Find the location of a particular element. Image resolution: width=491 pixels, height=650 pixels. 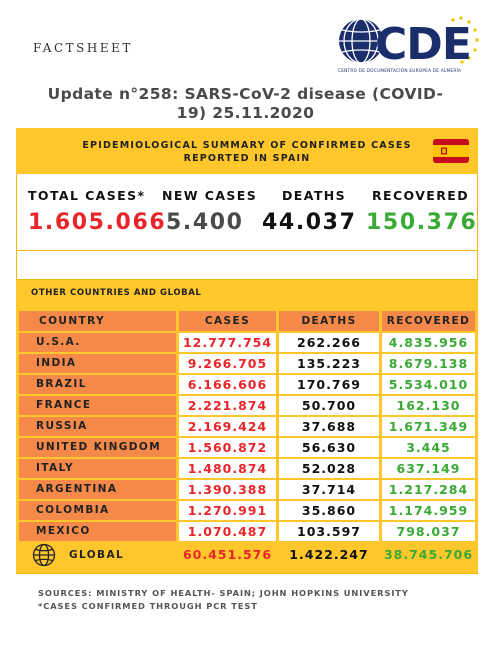

recovered-value: 3.445 is located at coordinates (428, 447).